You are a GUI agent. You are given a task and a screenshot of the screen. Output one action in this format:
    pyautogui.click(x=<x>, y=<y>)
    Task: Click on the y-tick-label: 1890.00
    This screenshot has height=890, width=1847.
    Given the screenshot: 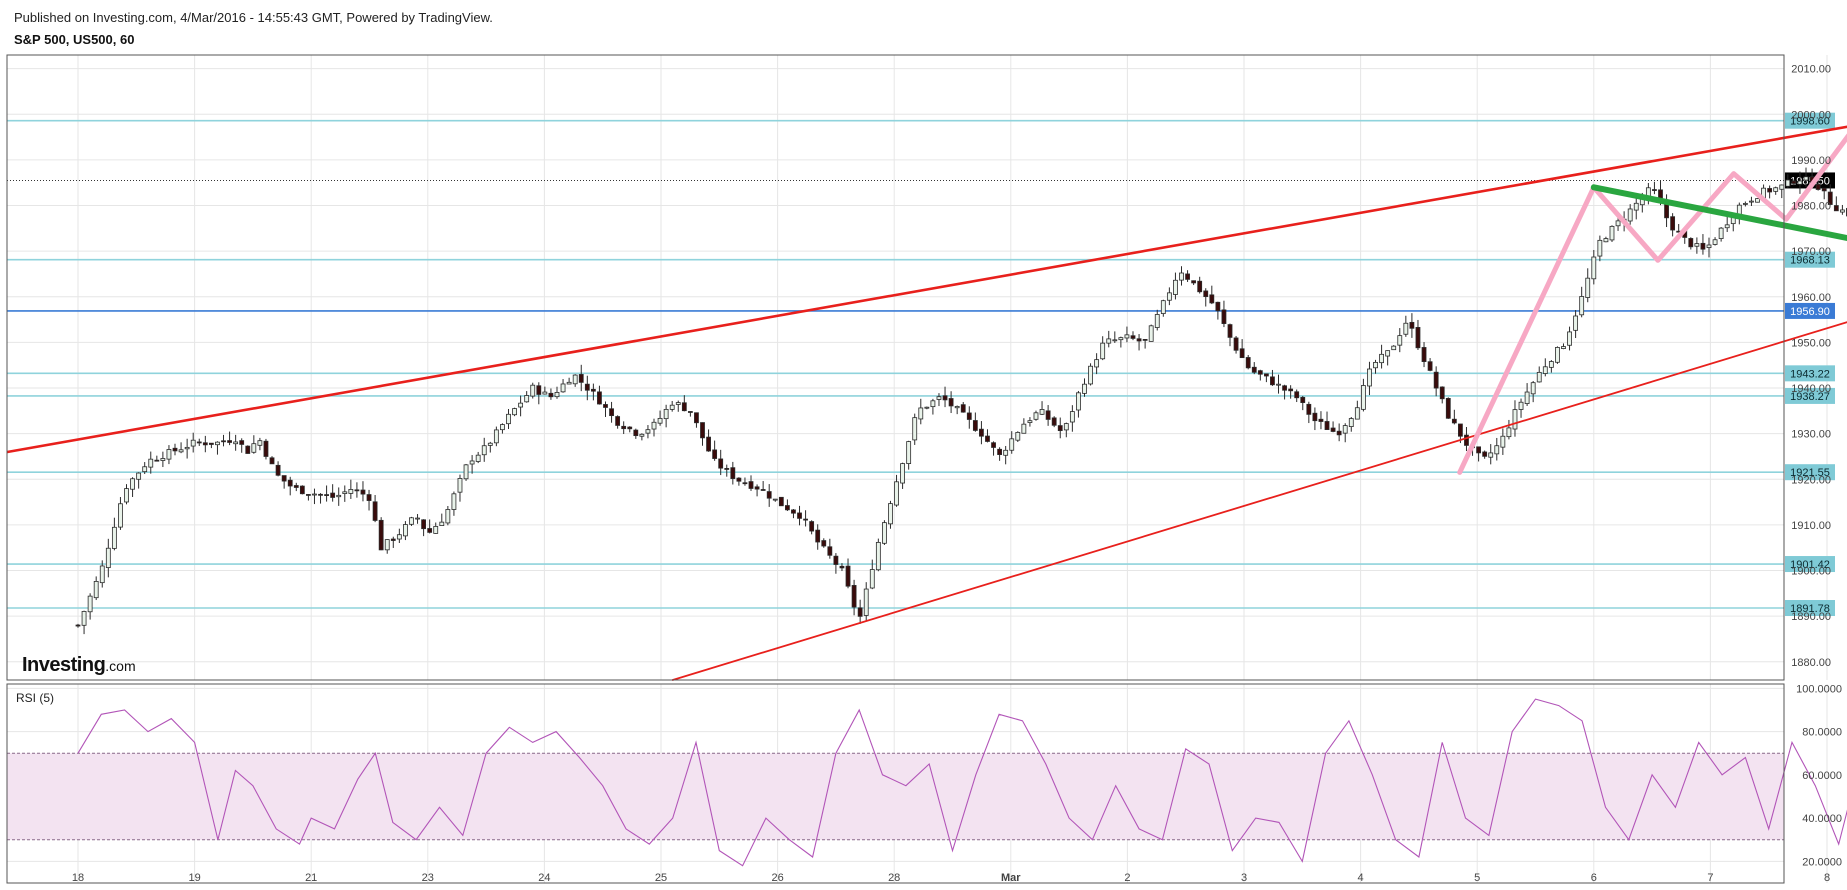 What is the action you would take?
    pyautogui.click(x=1811, y=617)
    